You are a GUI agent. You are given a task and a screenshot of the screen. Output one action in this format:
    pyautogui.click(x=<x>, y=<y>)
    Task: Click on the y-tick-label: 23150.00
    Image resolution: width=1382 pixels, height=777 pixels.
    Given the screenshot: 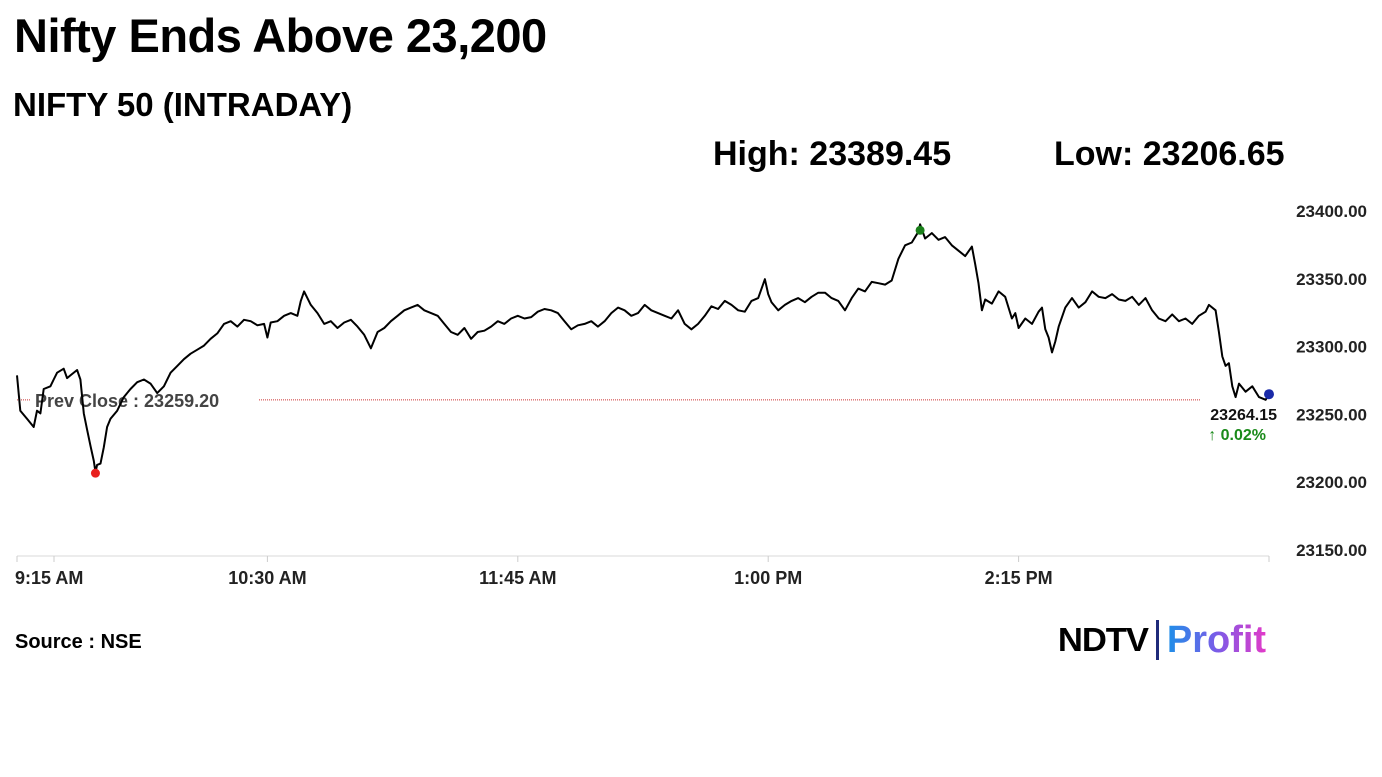 What is the action you would take?
    pyautogui.click(x=1331, y=550)
    